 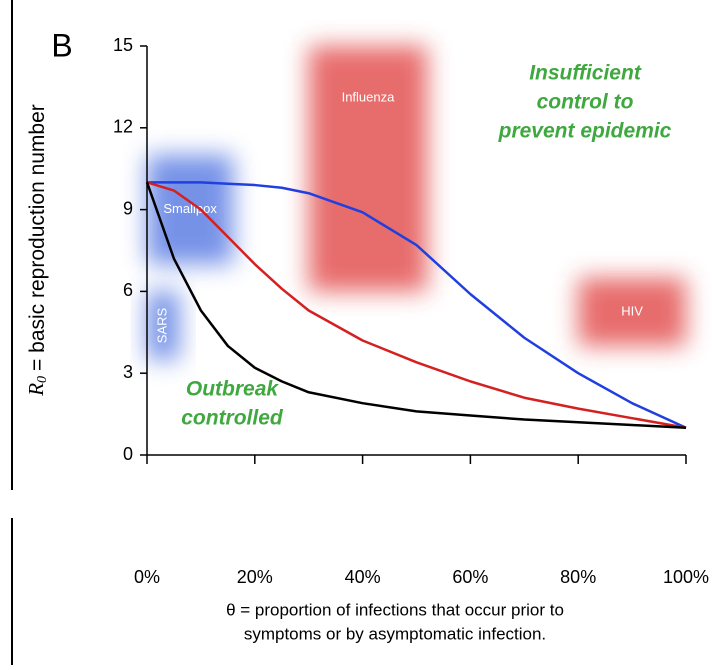 What do you see at coordinates (585, 131) in the screenshot?
I see `annotation: prevent epidemic` at bounding box center [585, 131].